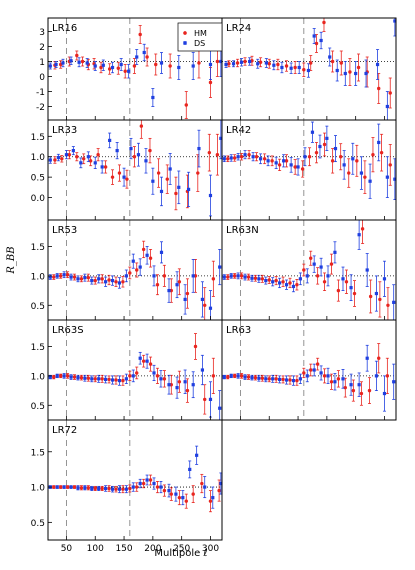 This screenshot has height=570, width=415. I want to click on legend-ds-marker, so click(185, 43).